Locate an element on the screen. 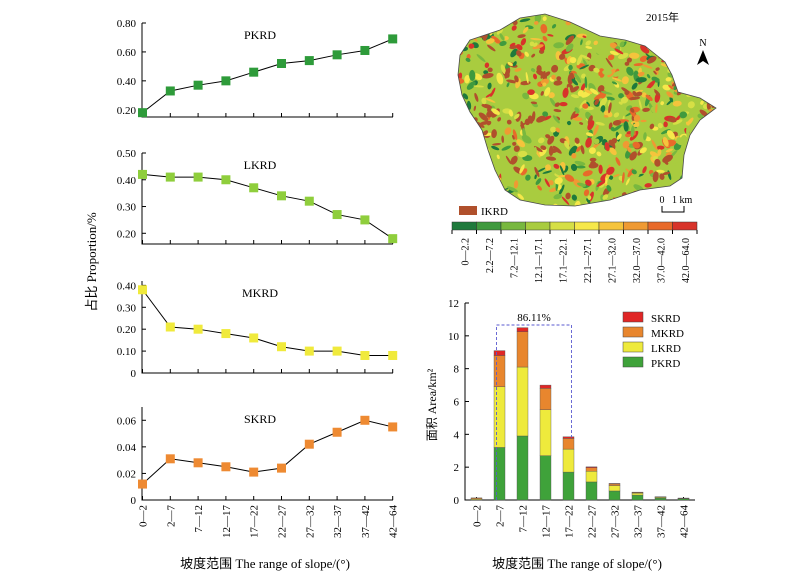 Image resolution: width=800 pixels, height=583 pixels. x-tick-label: 17—22 is located at coordinates (255, 521).